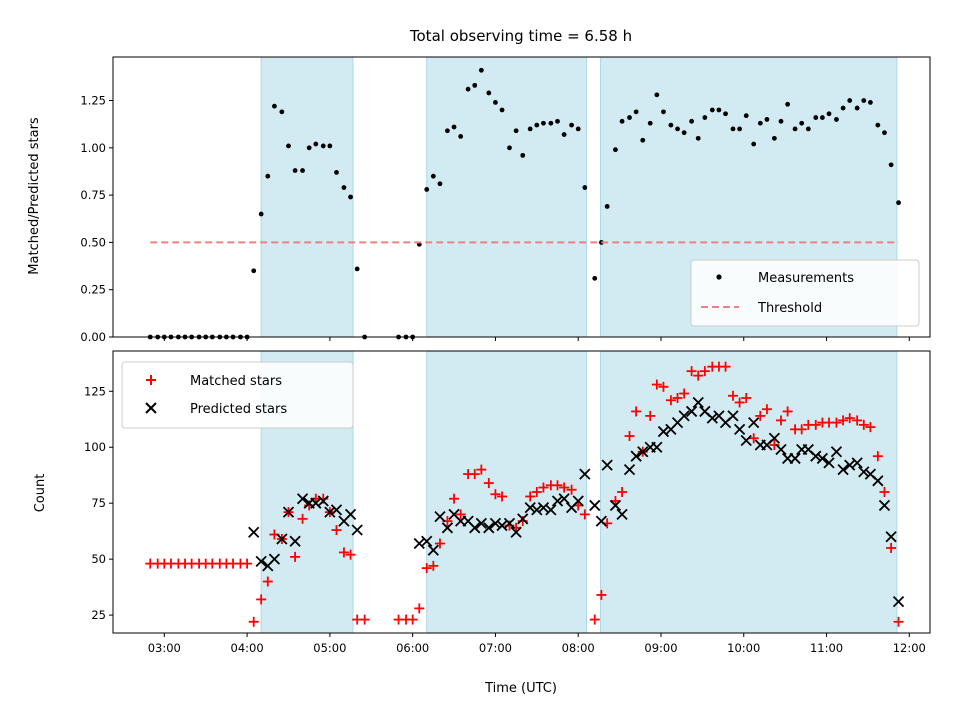 Image resolution: width=960 pixels, height=720 pixels. I want to click on bottom-y-axis-label: Count, so click(40, 493).